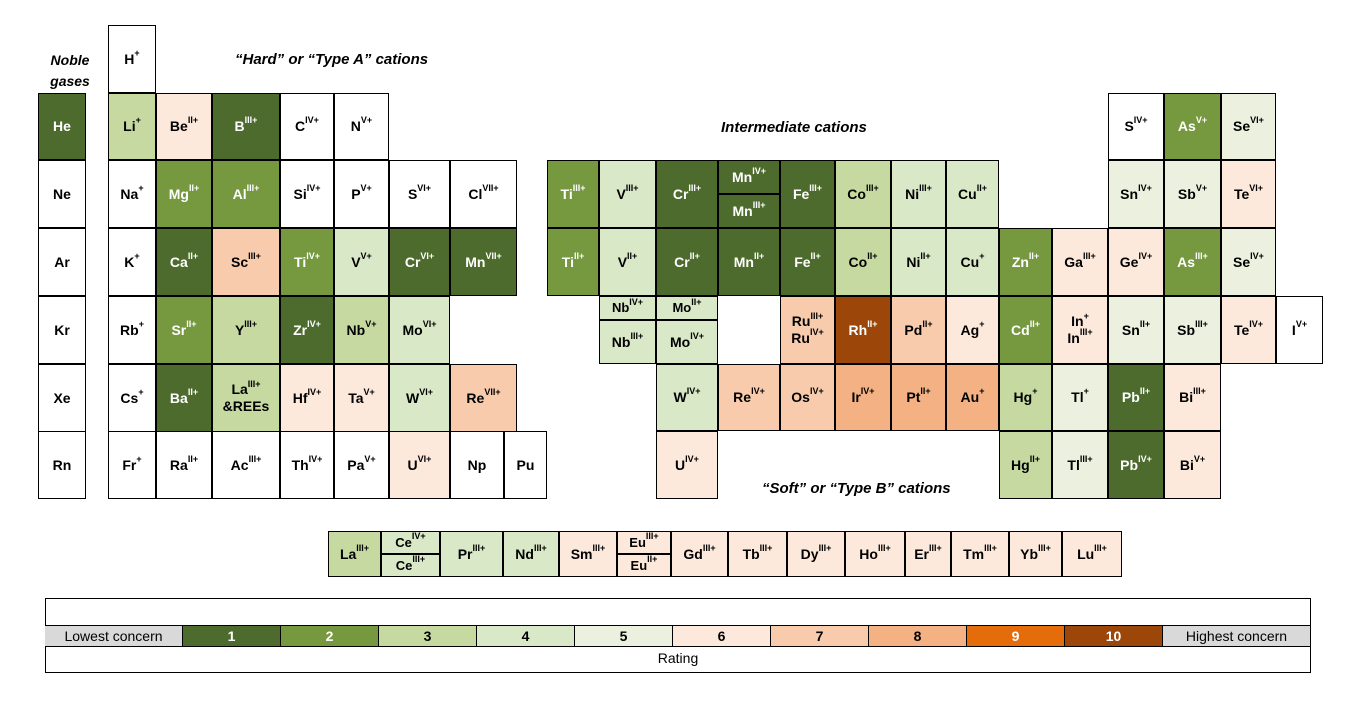  I want to click on element-cell: CoII+, so click(863, 262).